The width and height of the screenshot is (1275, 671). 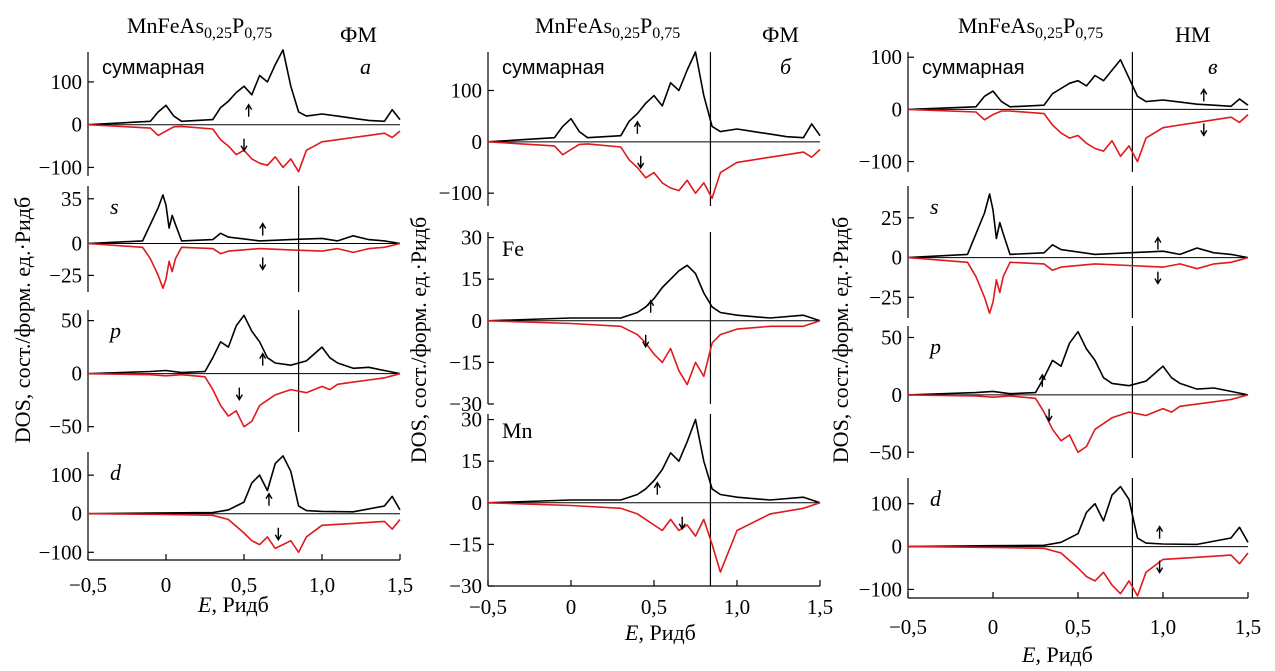 What do you see at coordinates (71, 199) in the screenshot?
I see `y-tick-label: 35` at bounding box center [71, 199].